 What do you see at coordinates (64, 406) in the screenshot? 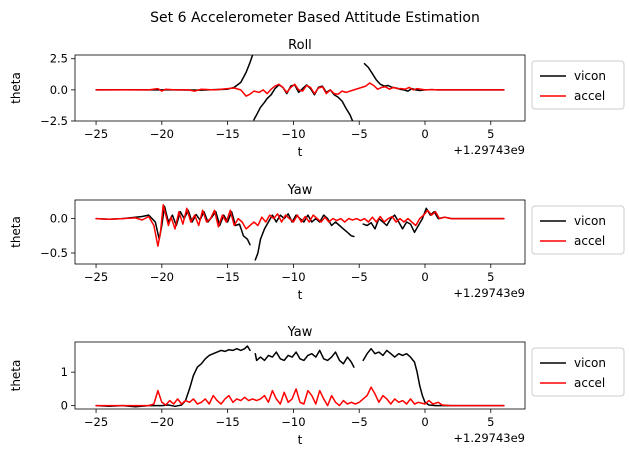
I see `y-tick-label: 0` at bounding box center [64, 406].